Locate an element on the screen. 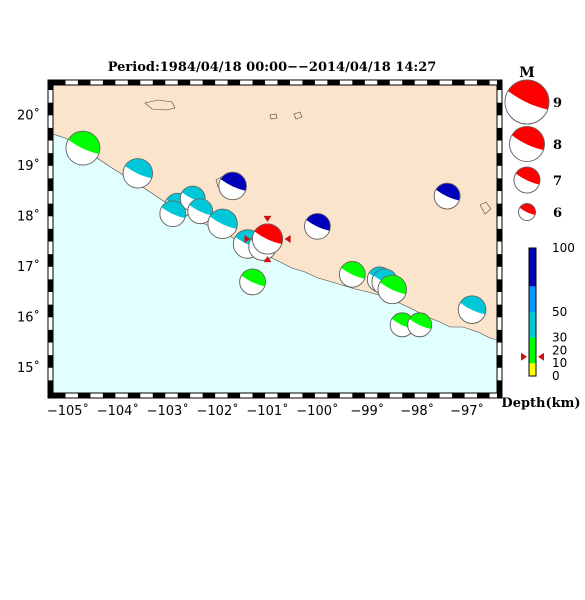 Image resolution: width=585 pixels, height=600 pixels. lon-label: −100˚ is located at coordinates (317, 411).